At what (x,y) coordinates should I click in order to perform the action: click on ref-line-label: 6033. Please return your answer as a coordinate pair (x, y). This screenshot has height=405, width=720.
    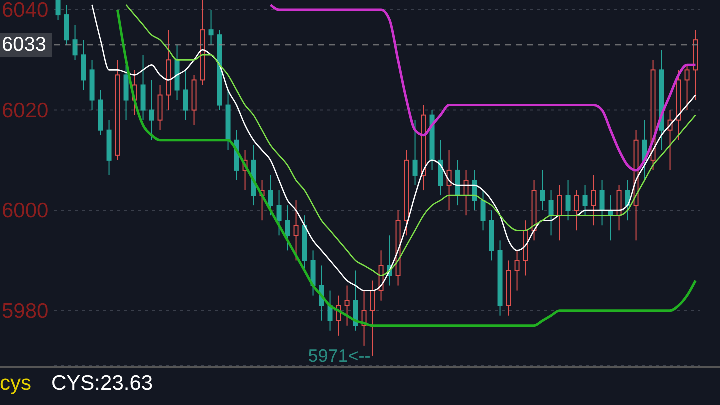
    Looking at the image, I should click on (26, 45).